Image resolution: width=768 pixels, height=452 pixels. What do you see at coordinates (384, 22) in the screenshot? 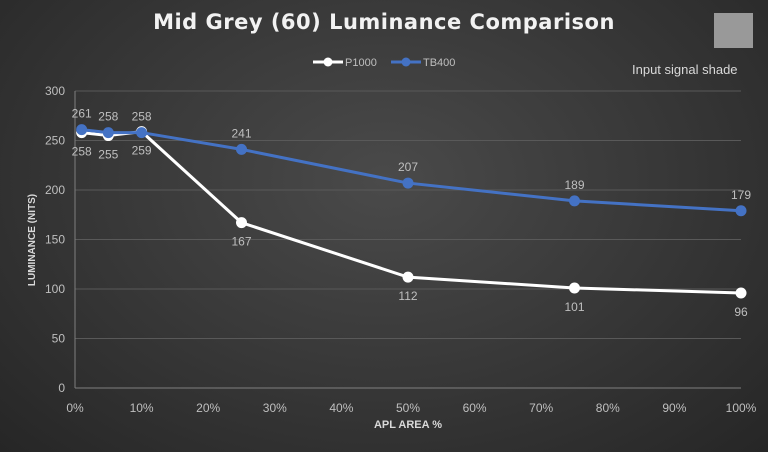
I see `chart-title: Mid Grey (60) Luminance Comparison` at bounding box center [384, 22].